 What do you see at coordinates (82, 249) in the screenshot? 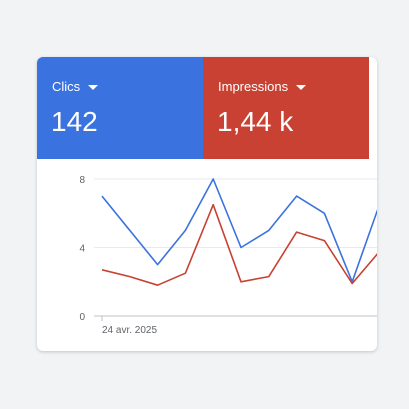
I see `y-tick-label: 4` at bounding box center [82, 249].